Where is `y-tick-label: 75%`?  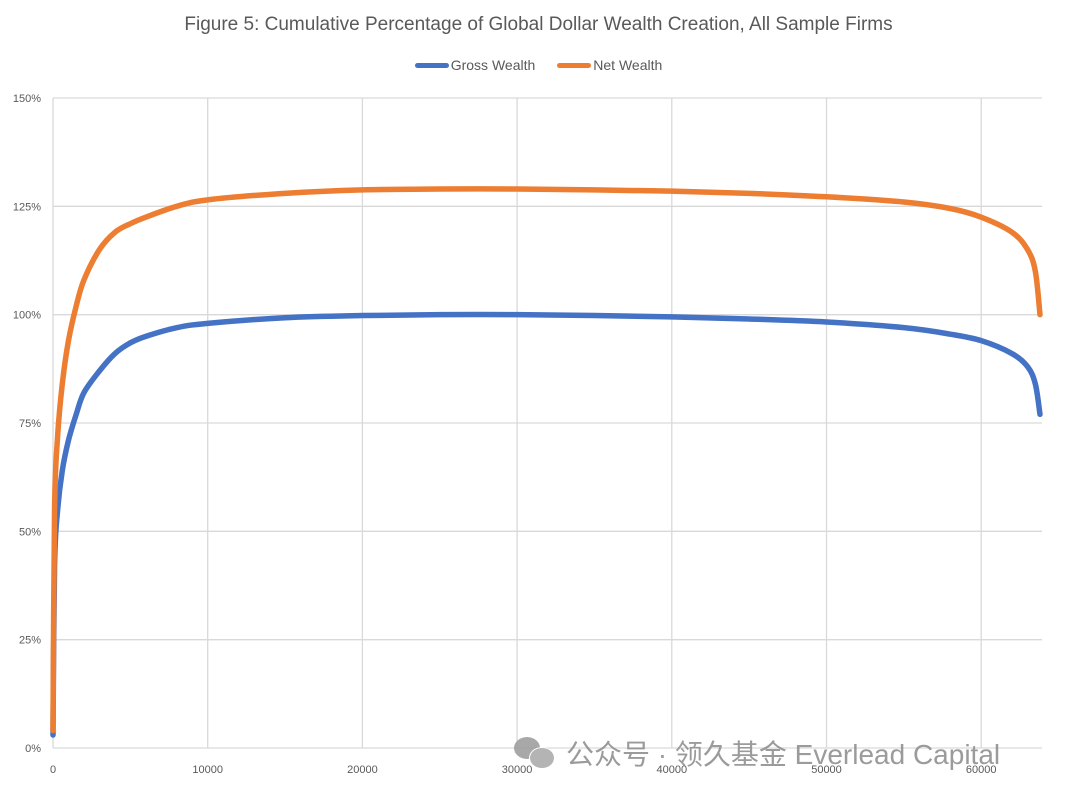 y-tick-label: 75% is located at coordinates (30, 424).